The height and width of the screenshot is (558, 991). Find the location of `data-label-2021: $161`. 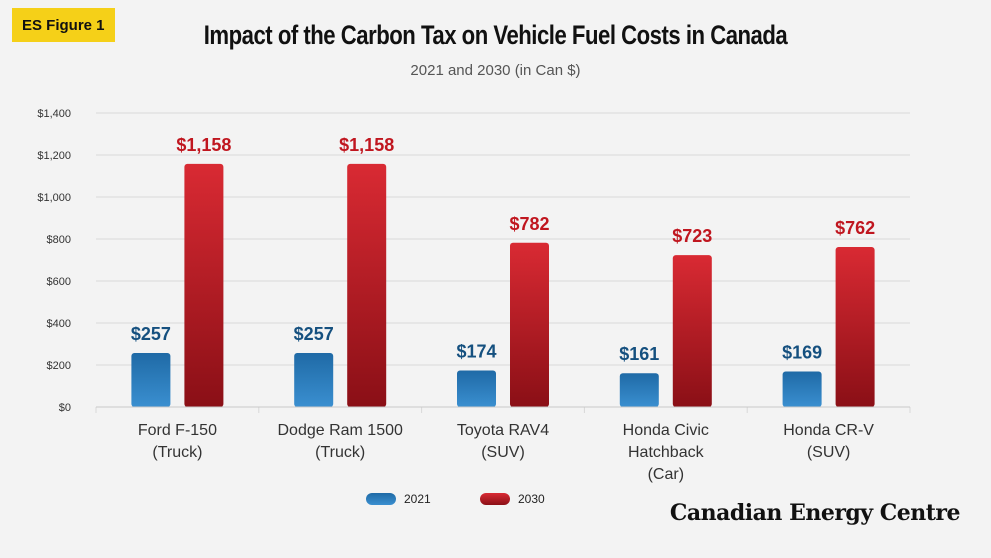

data-label-2021: $161 is located at coordinates (639, 354).